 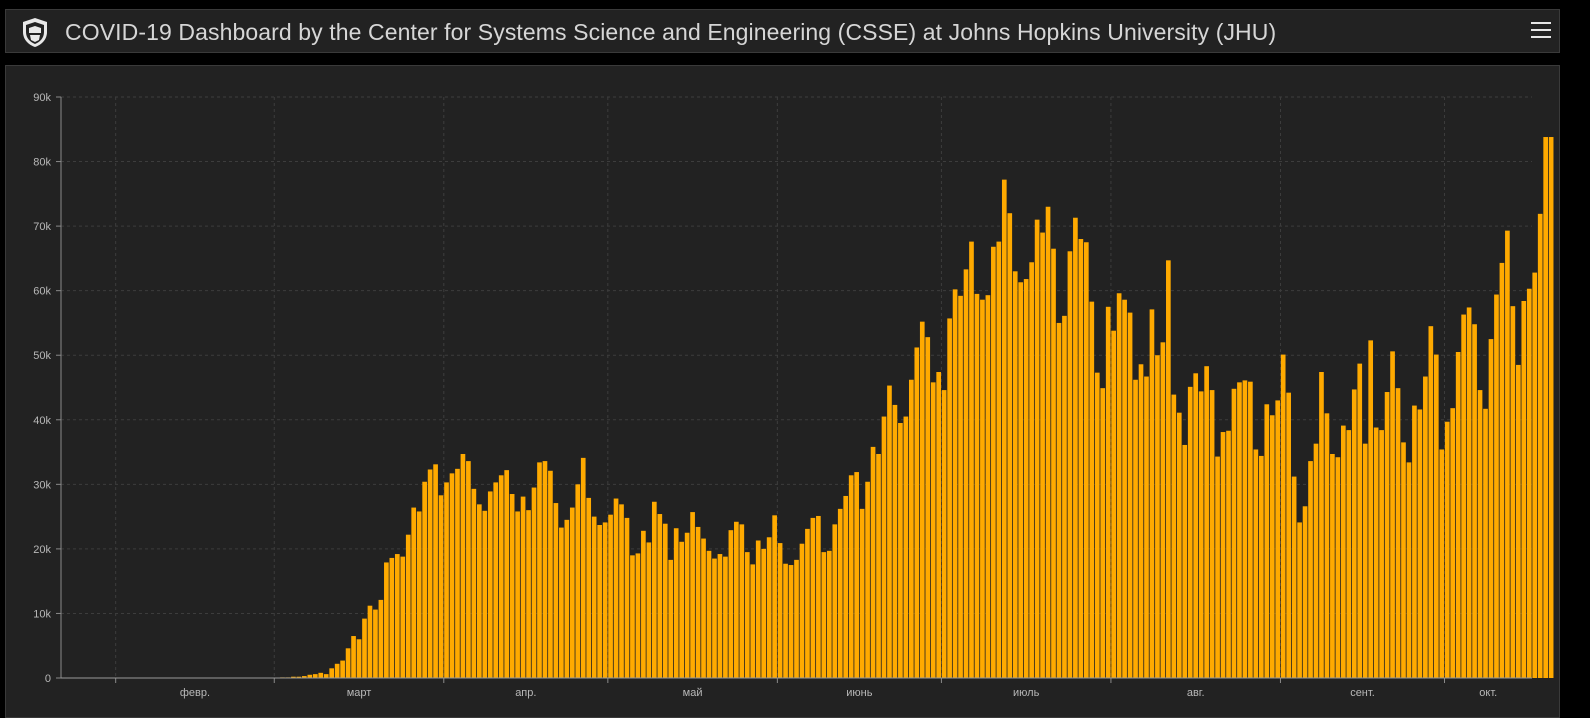 I want to click on y-tick-label: 80k, so click(x=42, y=163).